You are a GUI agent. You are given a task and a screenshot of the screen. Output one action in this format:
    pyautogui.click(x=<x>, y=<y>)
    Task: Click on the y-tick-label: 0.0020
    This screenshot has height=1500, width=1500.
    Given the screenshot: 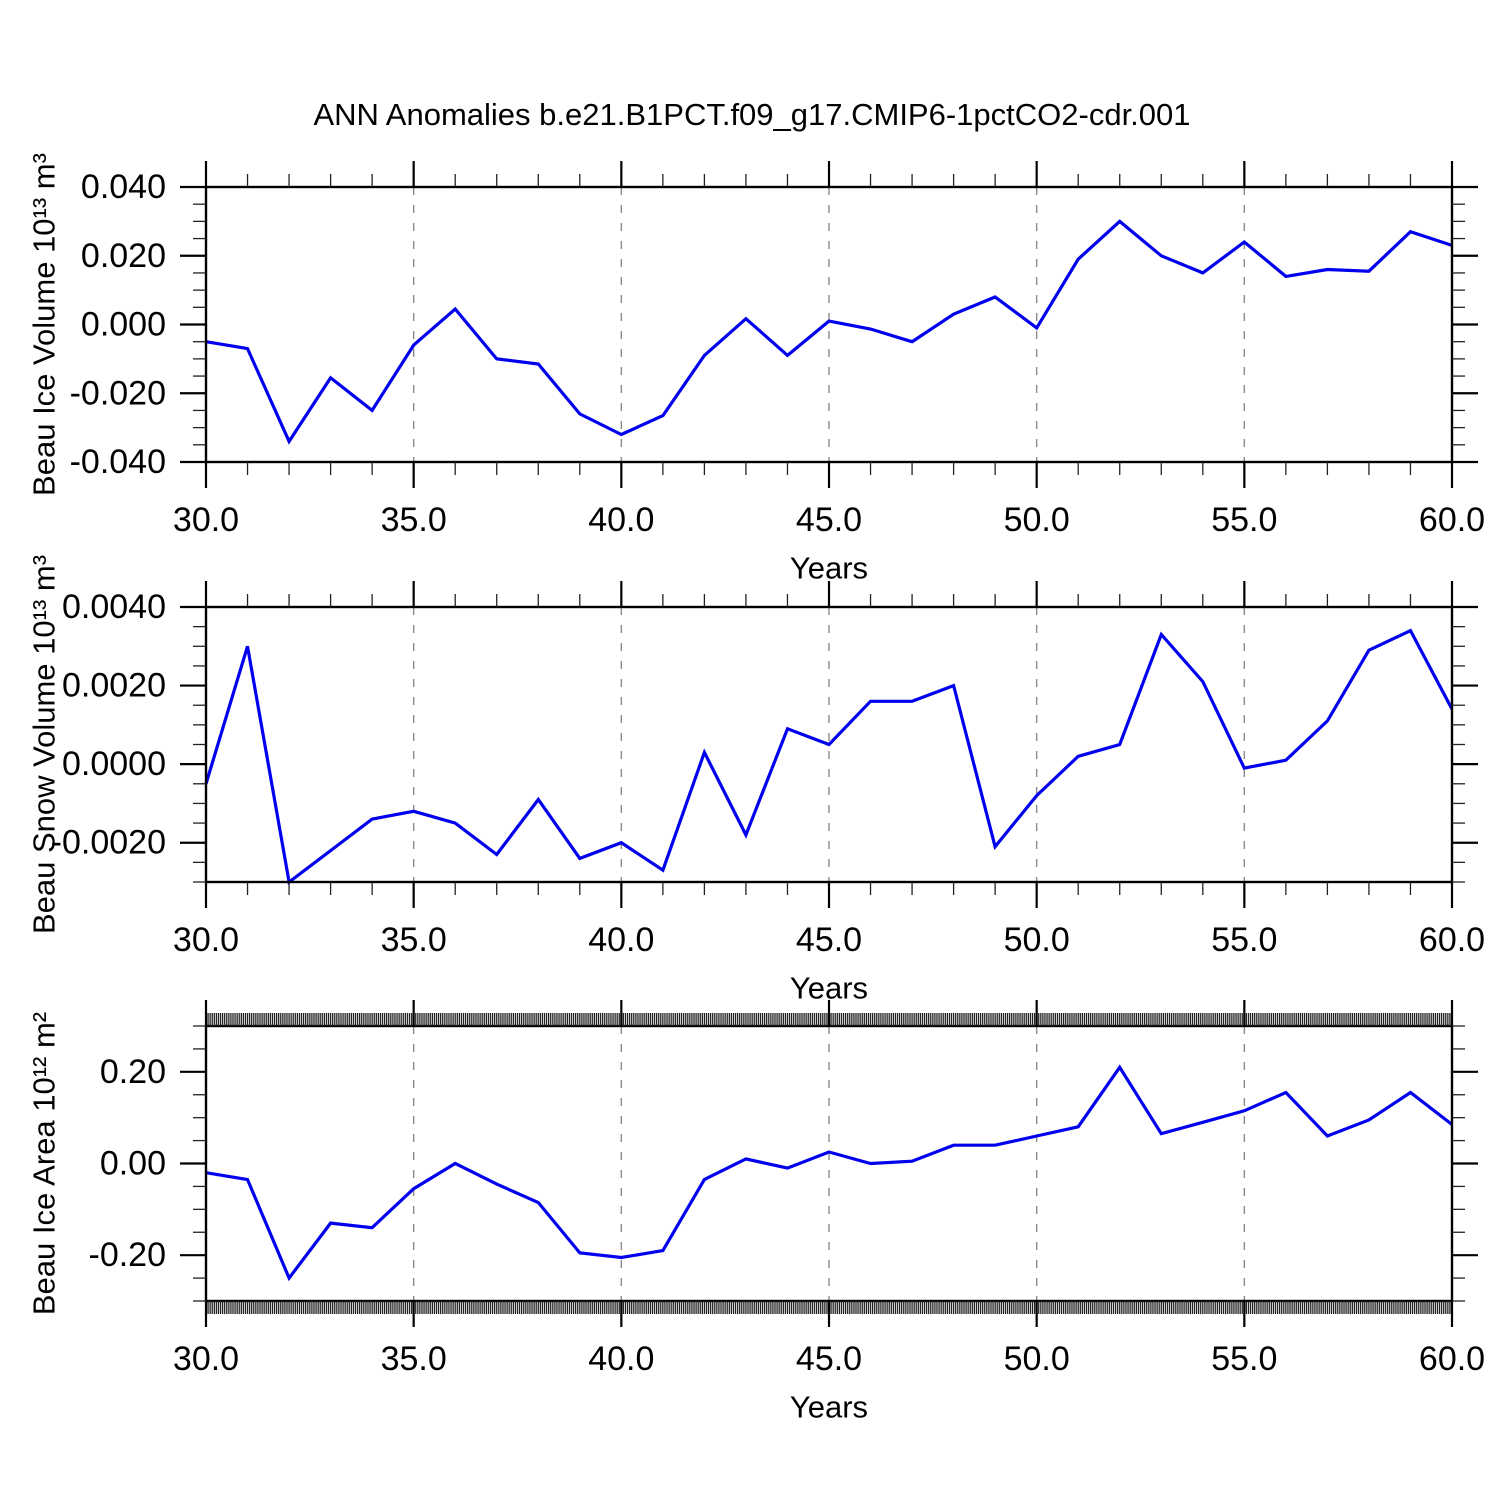 What is the action you would take?
    pyautogui.click(x=114, y=686)
    